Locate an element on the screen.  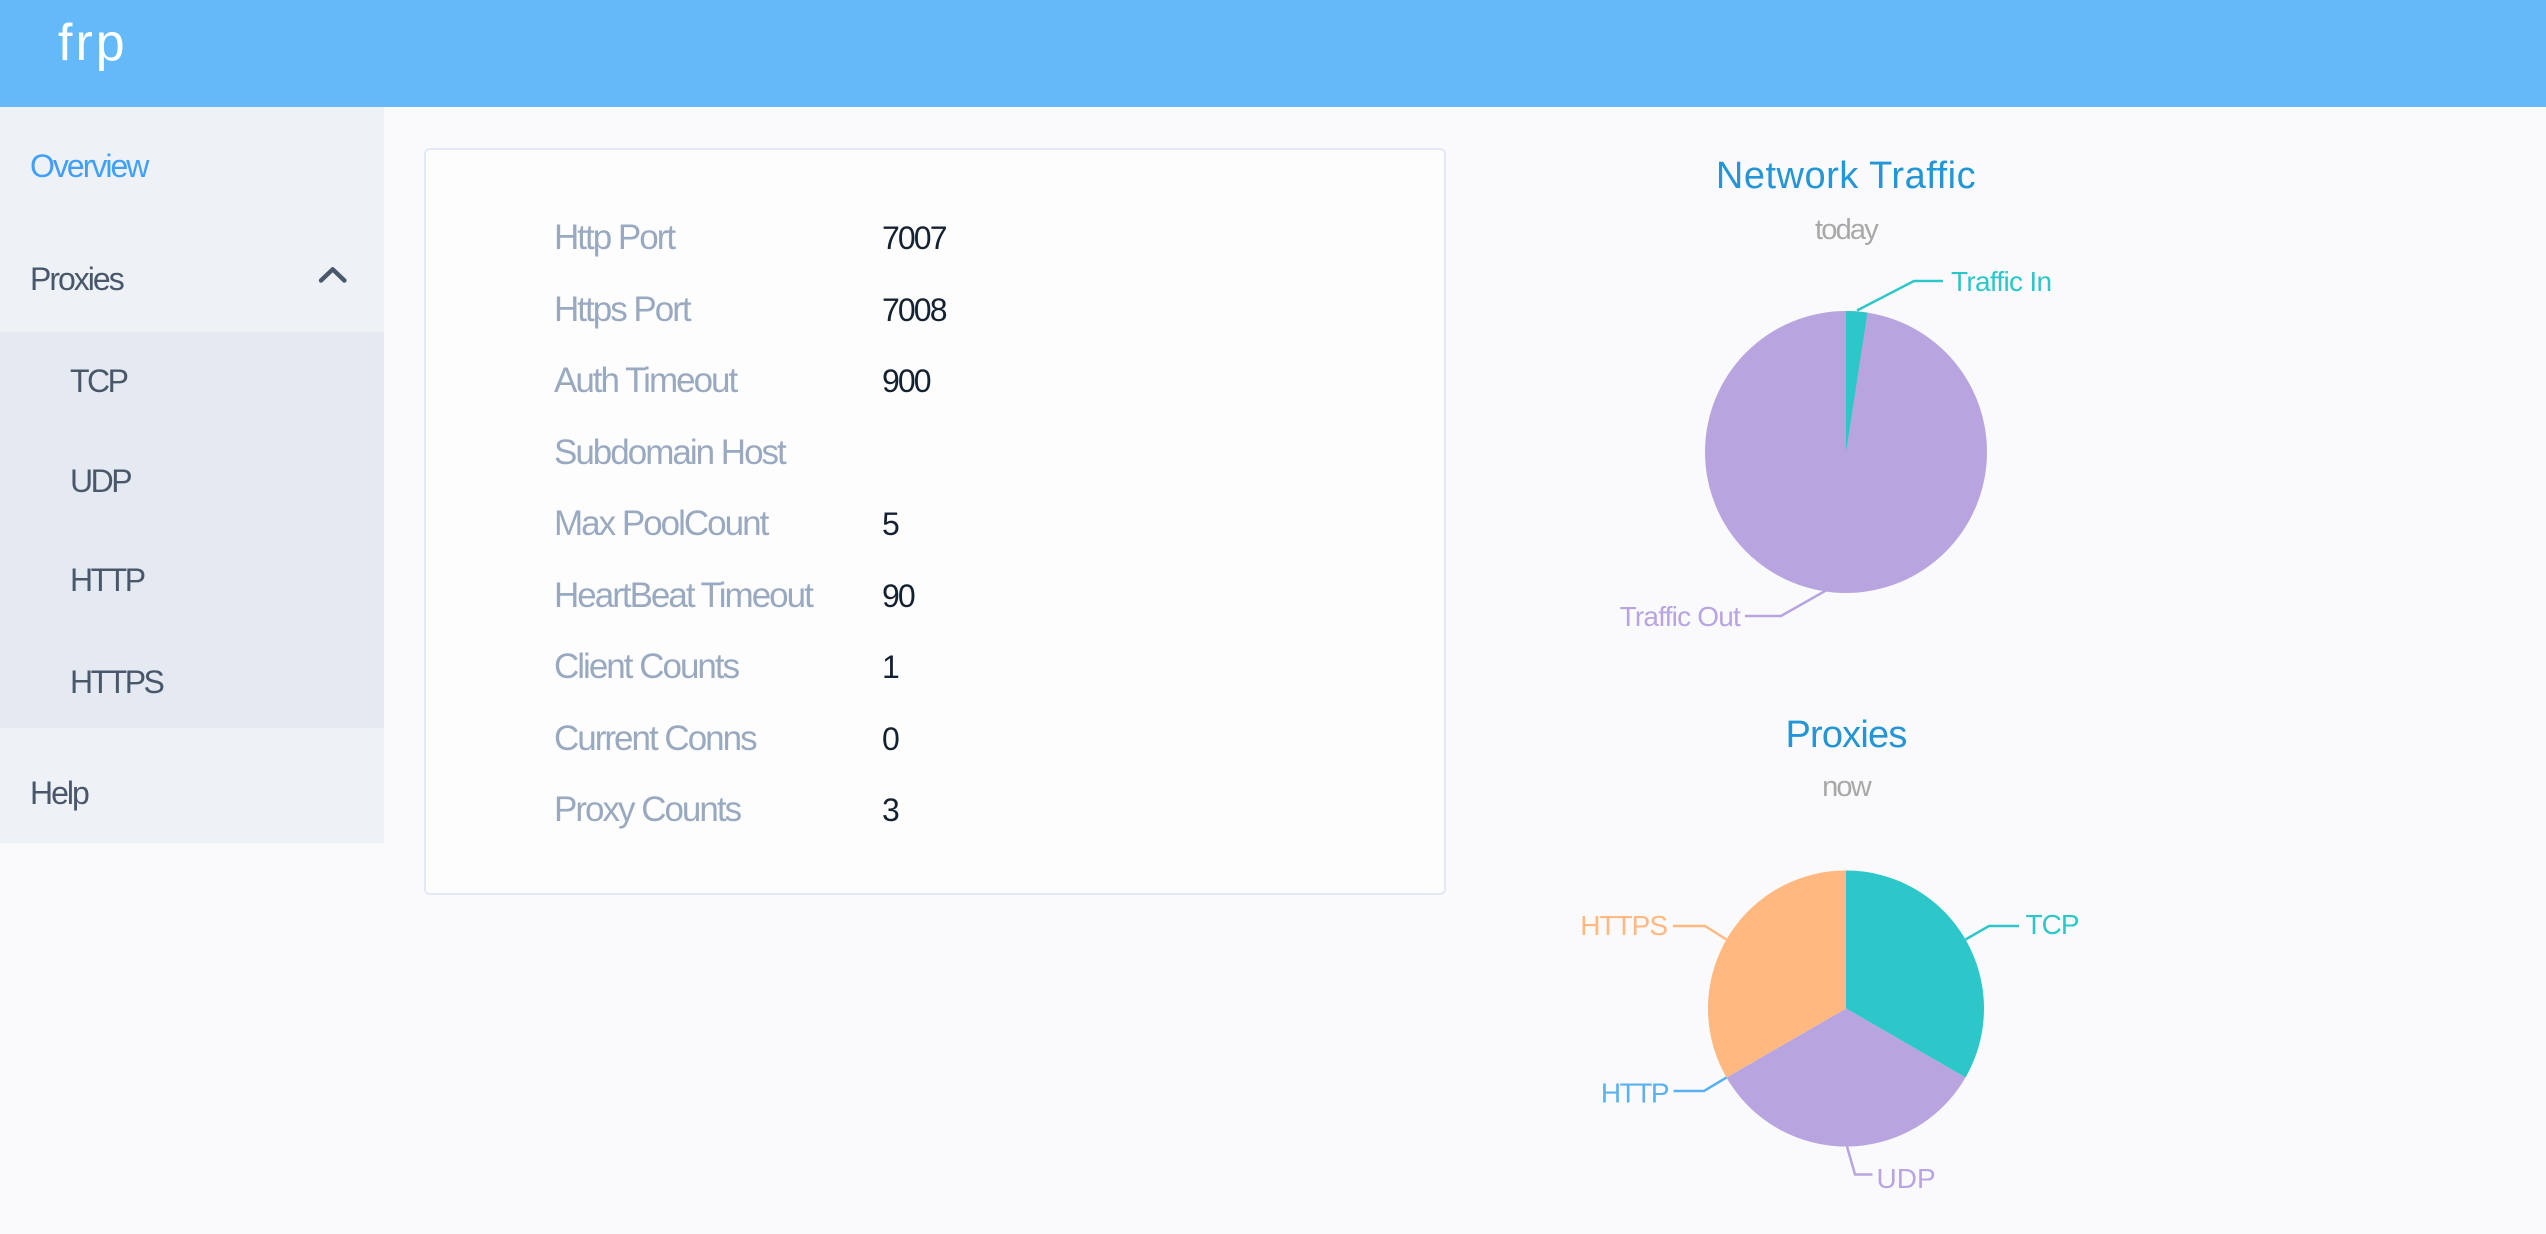
svg-text: today is located at coordinates (1847, 230).